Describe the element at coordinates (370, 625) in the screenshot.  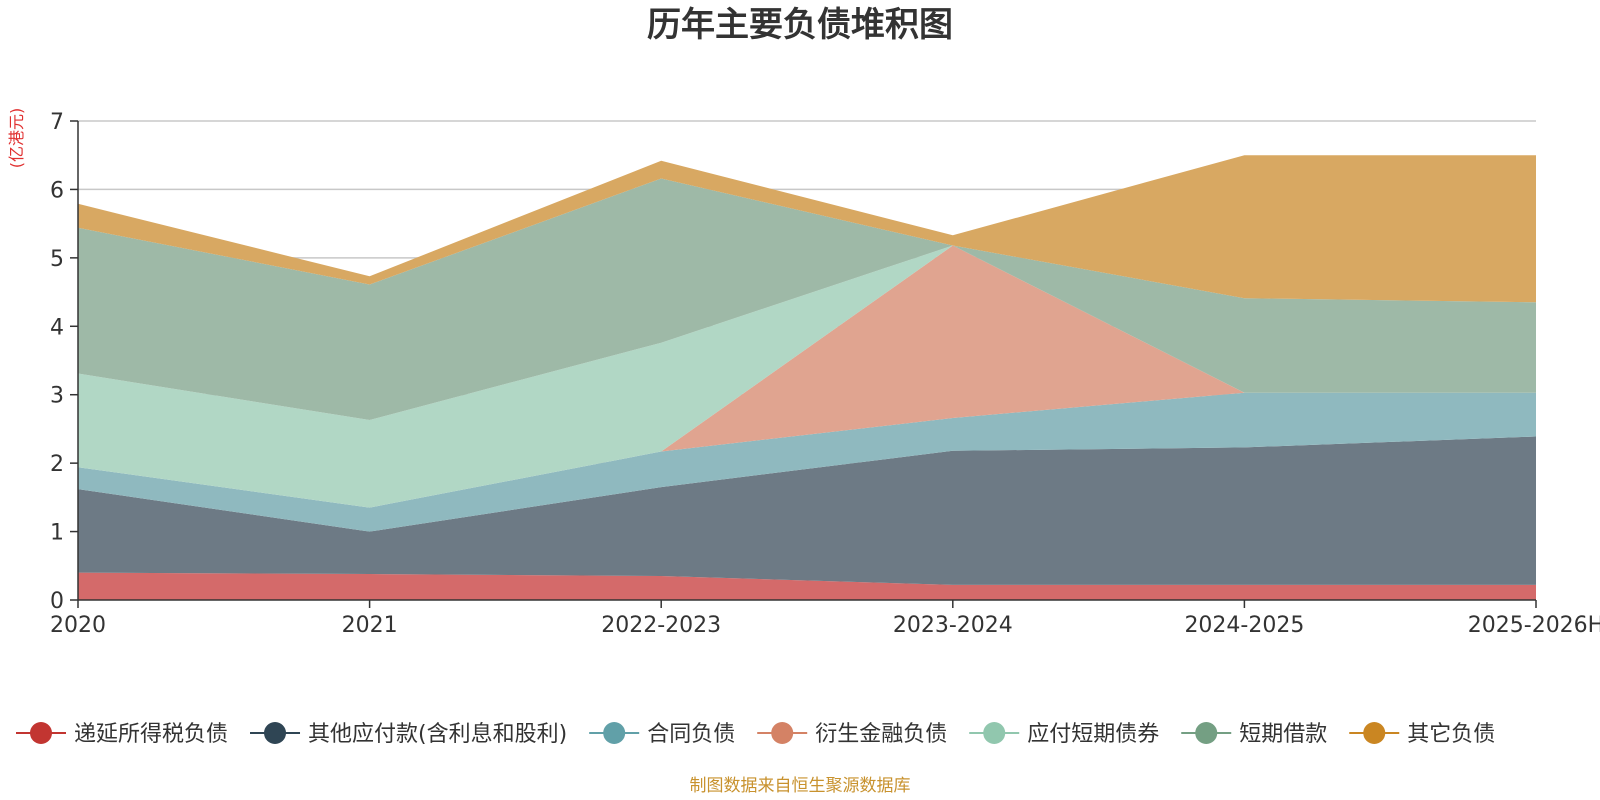
I see `x-tick-label-1: 2021` at that location.